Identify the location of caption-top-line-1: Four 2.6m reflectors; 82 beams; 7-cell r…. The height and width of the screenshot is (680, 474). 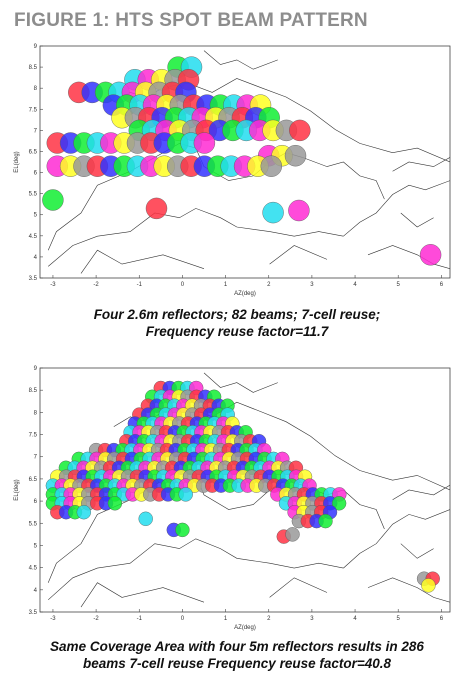
(237, 314).